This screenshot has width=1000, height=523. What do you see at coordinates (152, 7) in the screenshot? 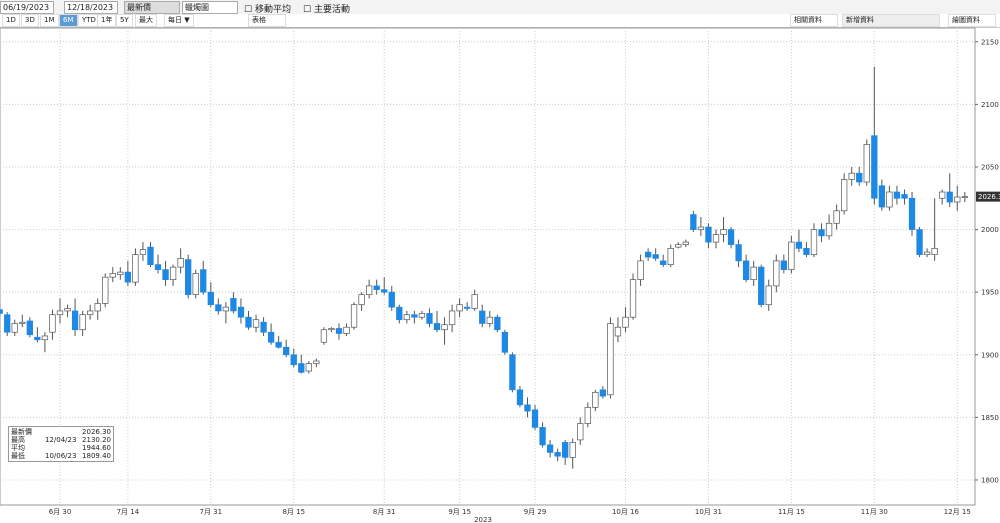
I see `price-select: 最新價` at bounding box center [152, 7].